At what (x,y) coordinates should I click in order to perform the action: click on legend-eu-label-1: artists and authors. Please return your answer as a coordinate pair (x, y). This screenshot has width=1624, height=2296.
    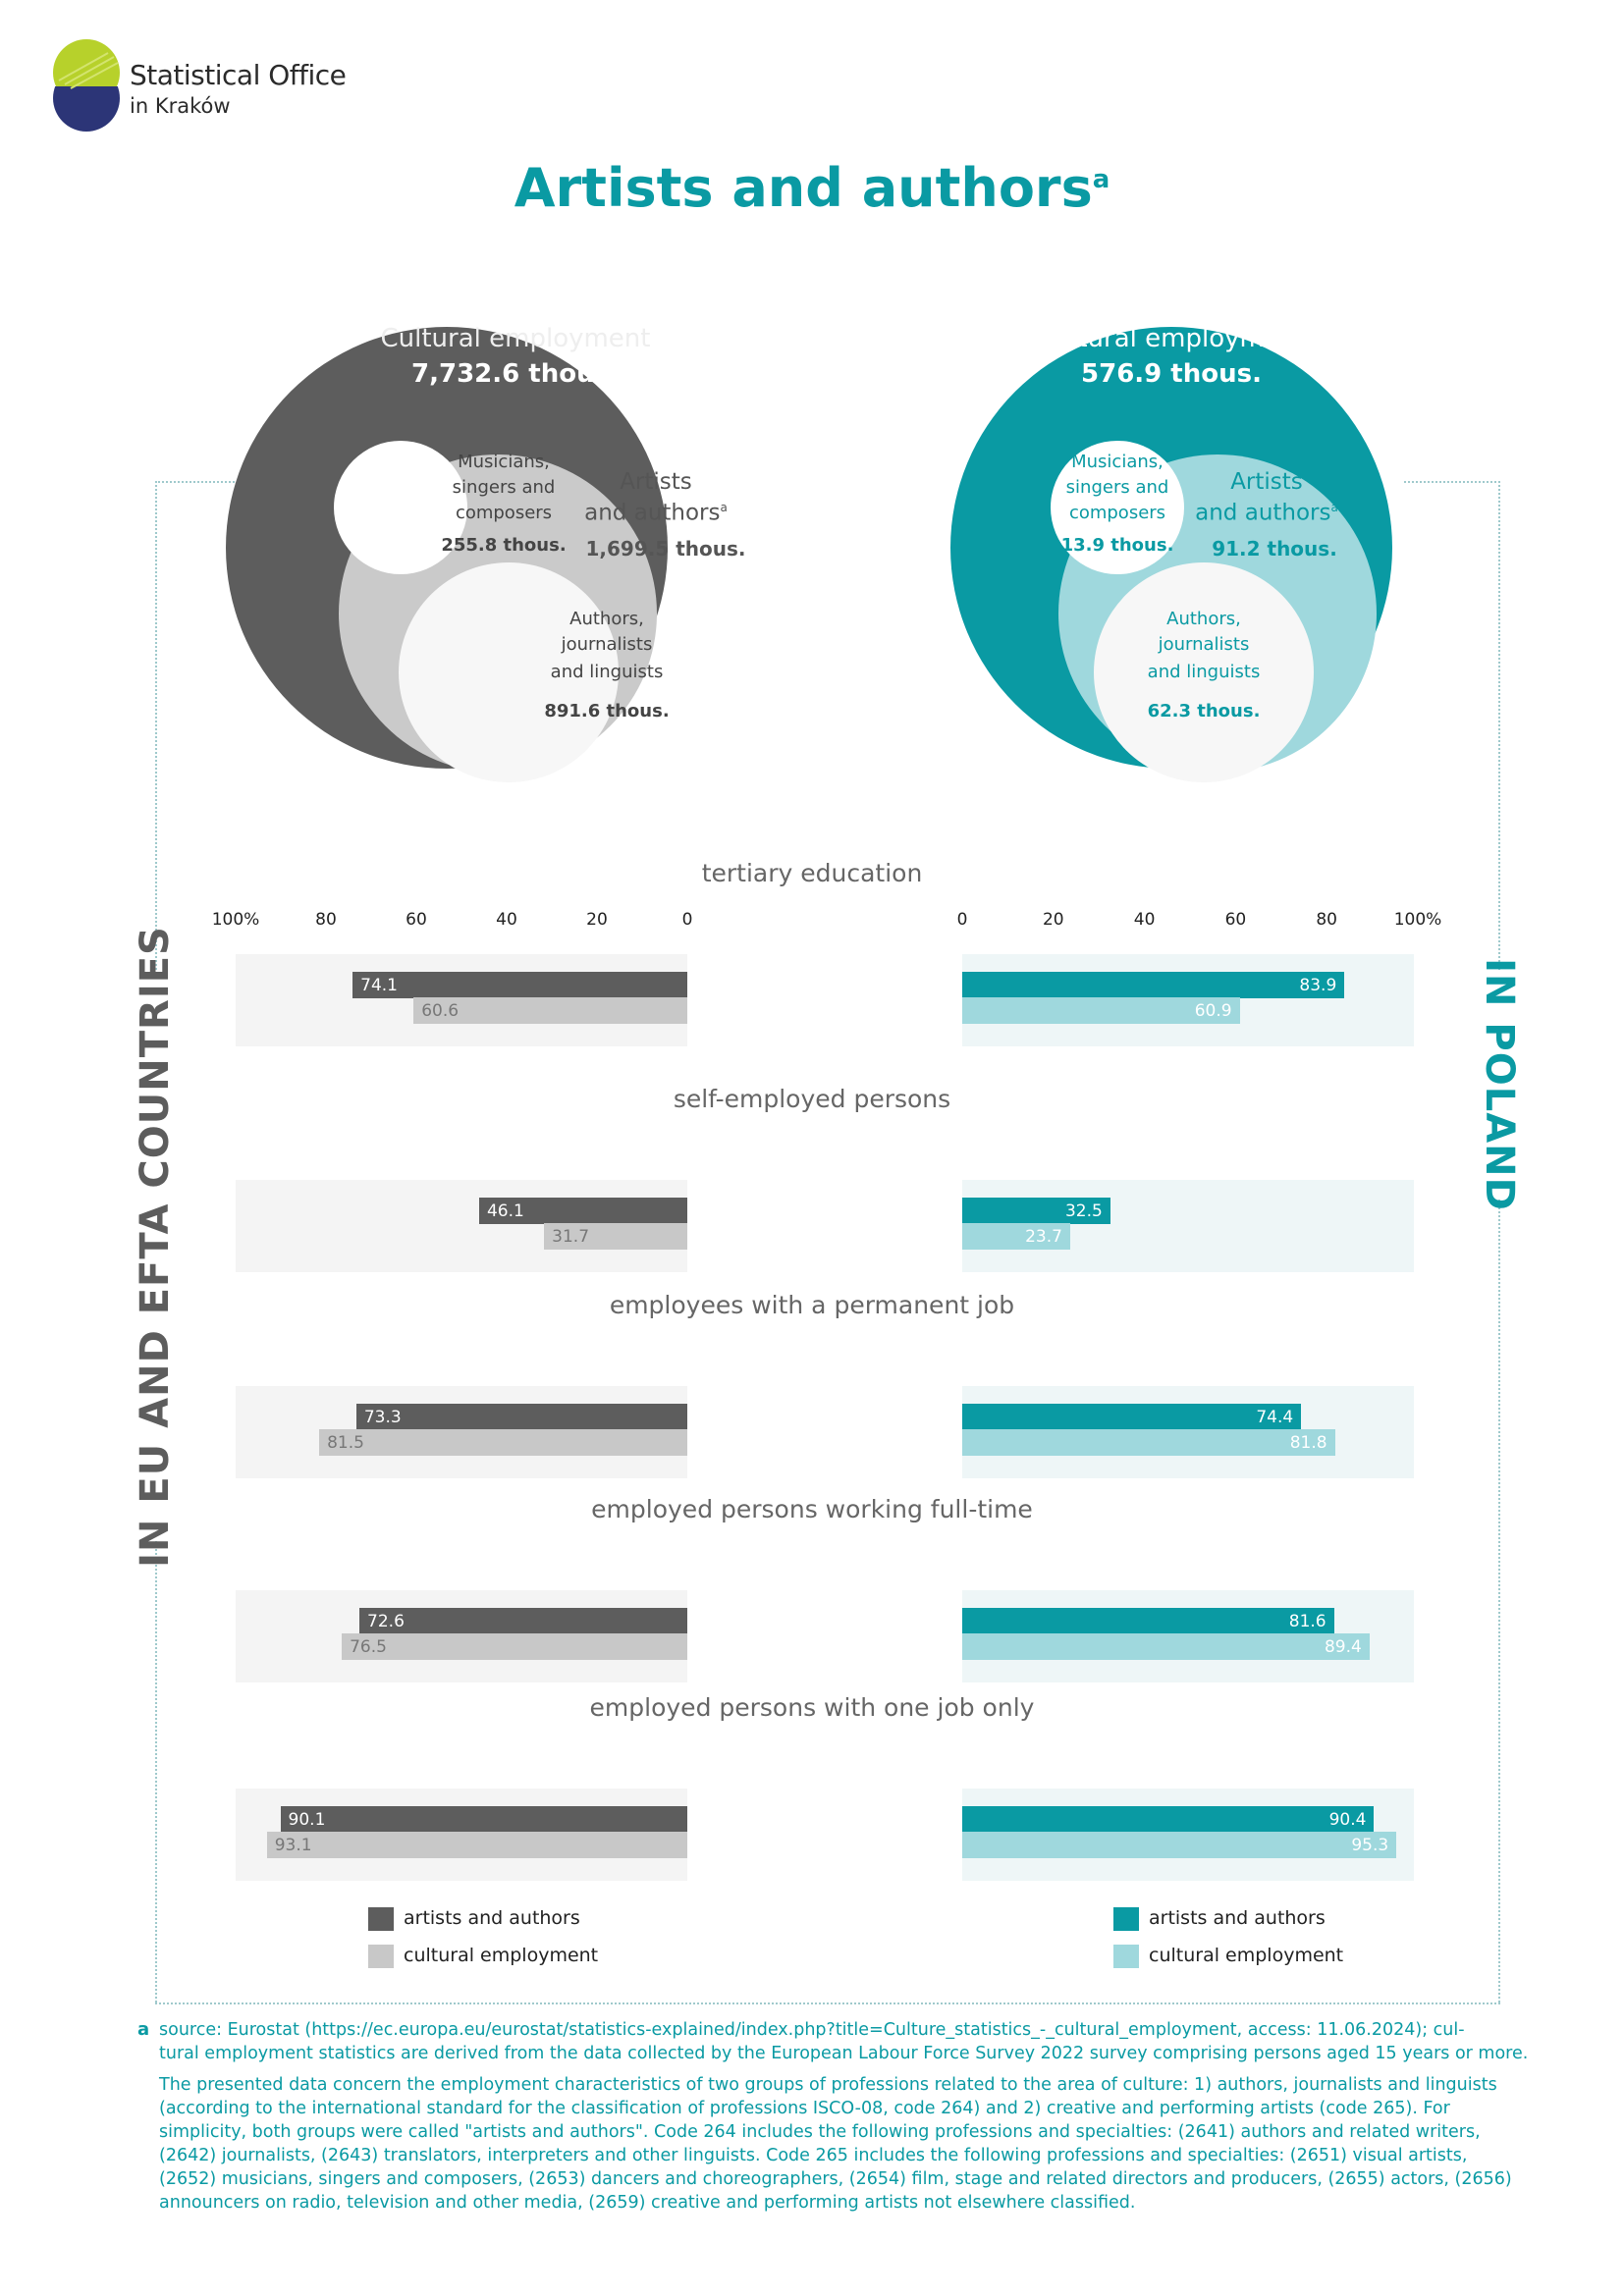
    Looking at the image, I should click on (492, 1918).